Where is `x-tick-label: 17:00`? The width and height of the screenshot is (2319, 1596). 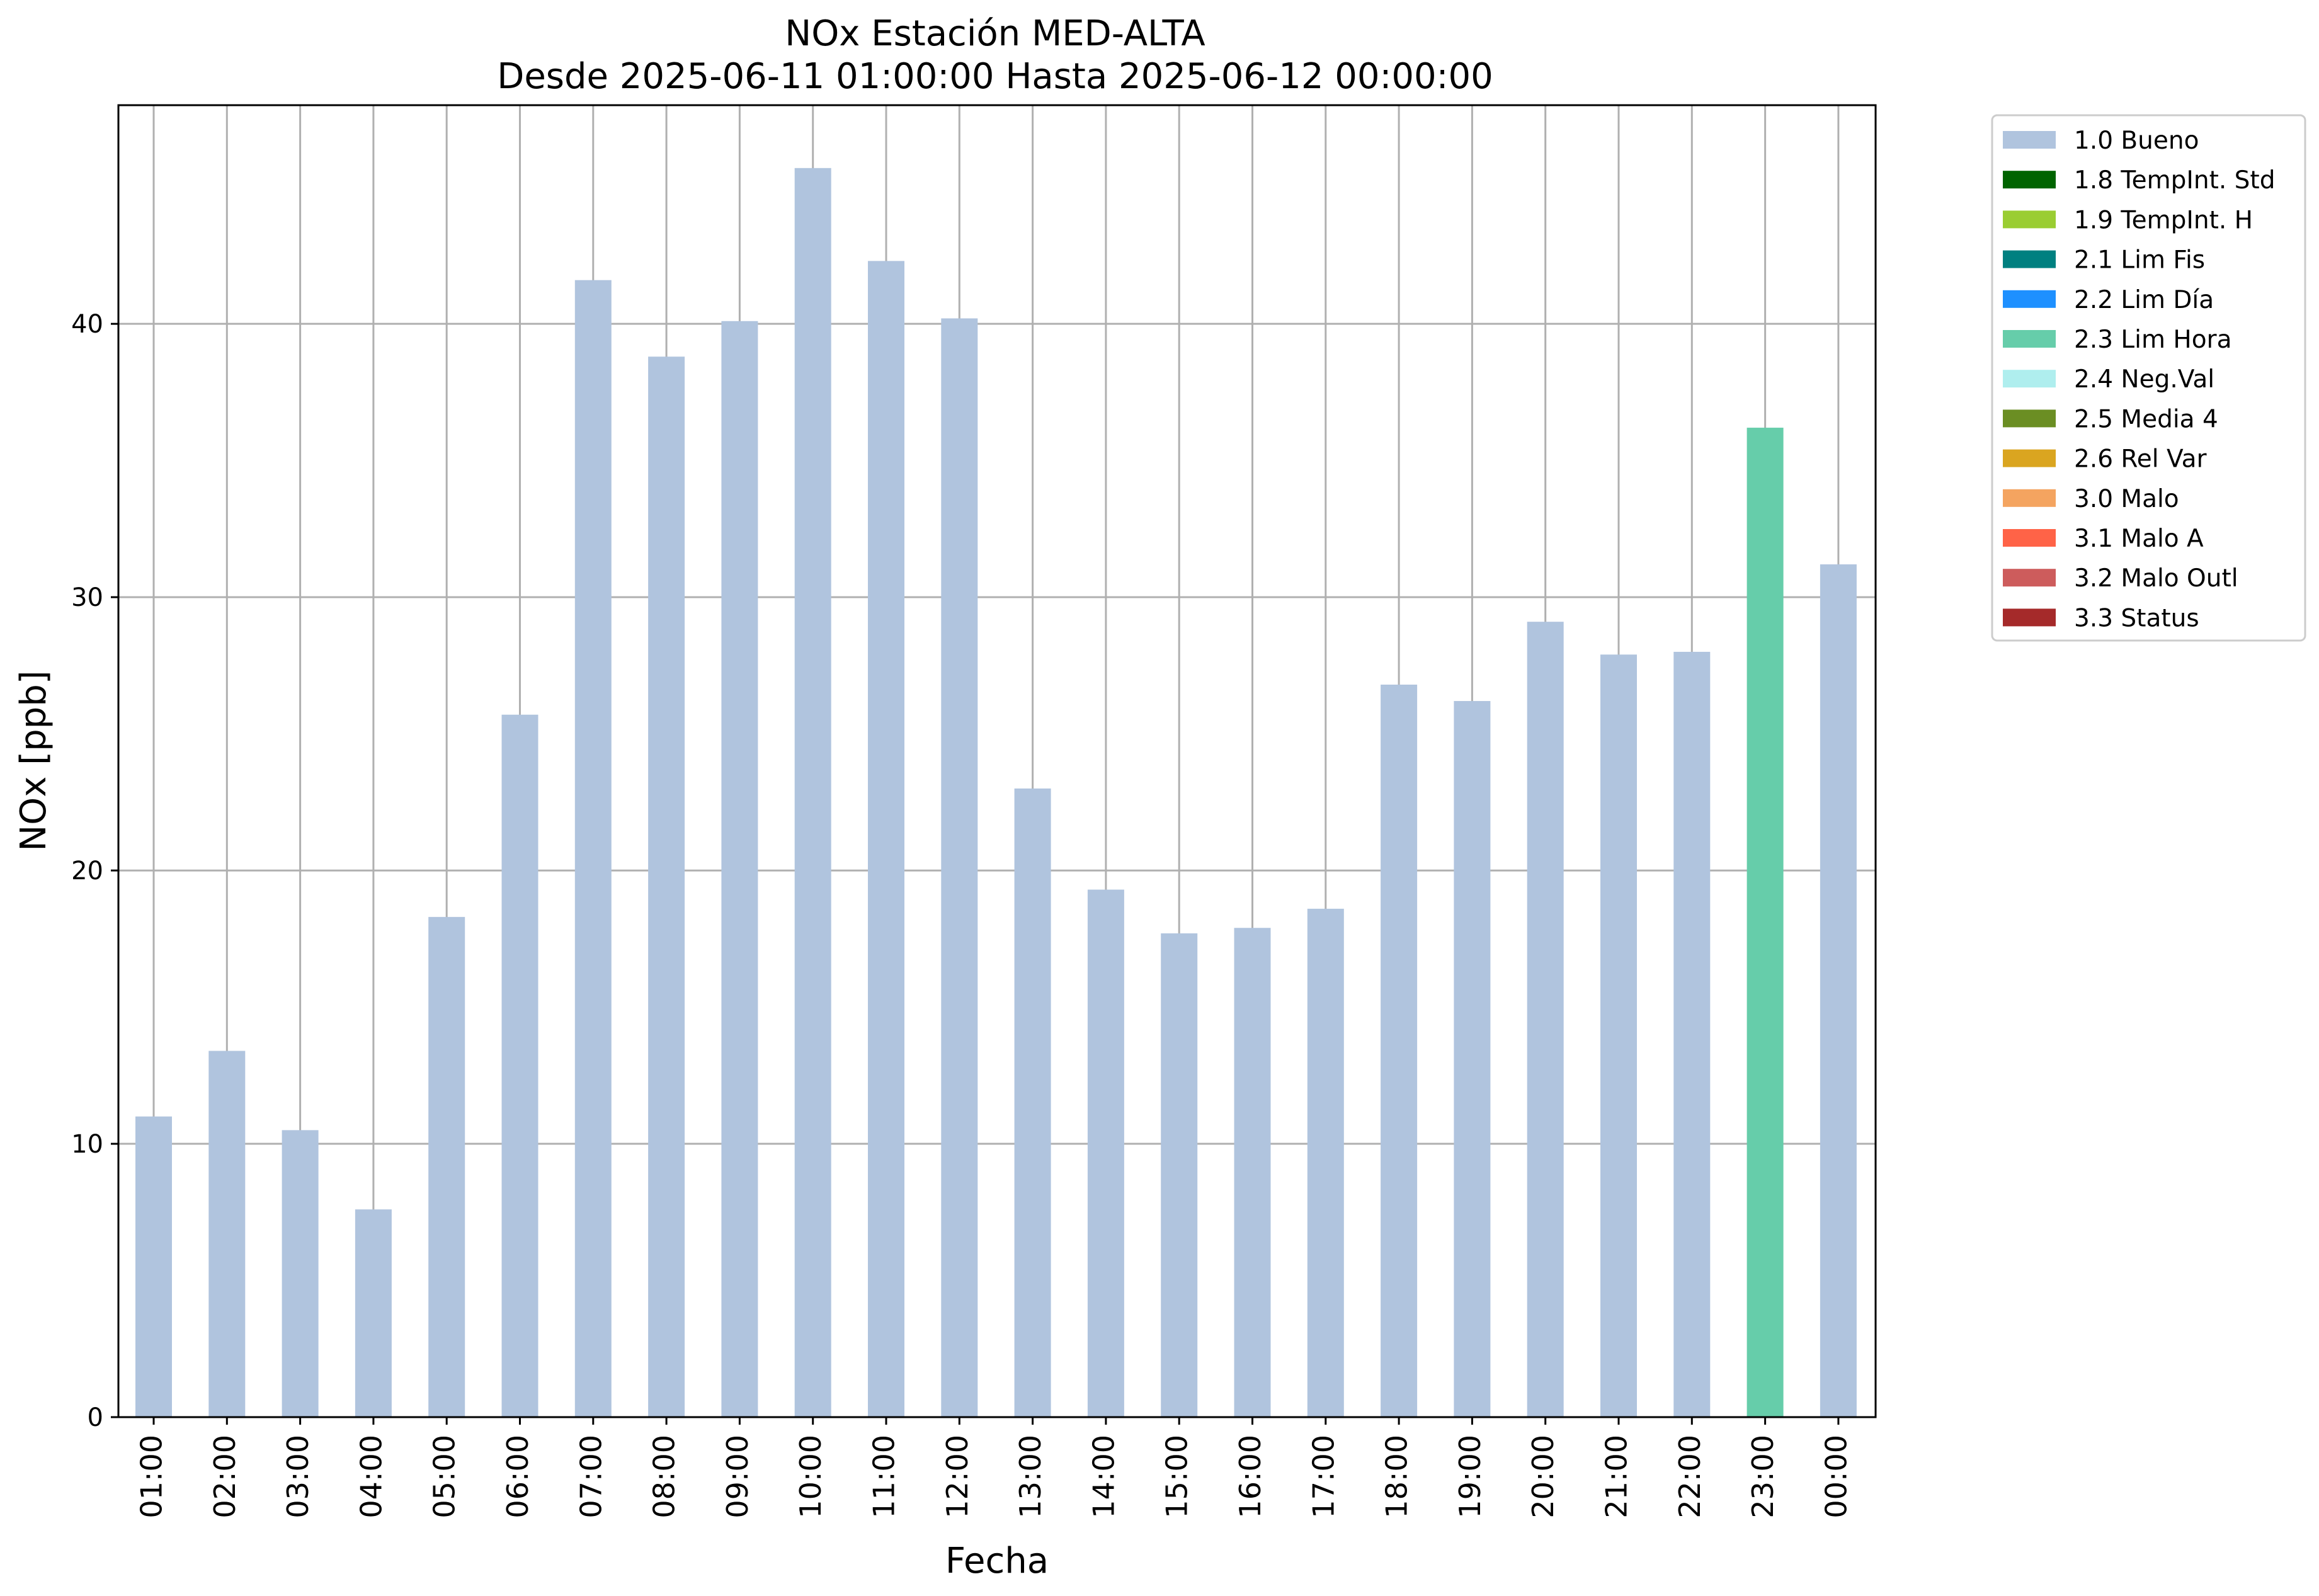 x-tick-label: 17:00 is located at coordinates (1323, 1477).